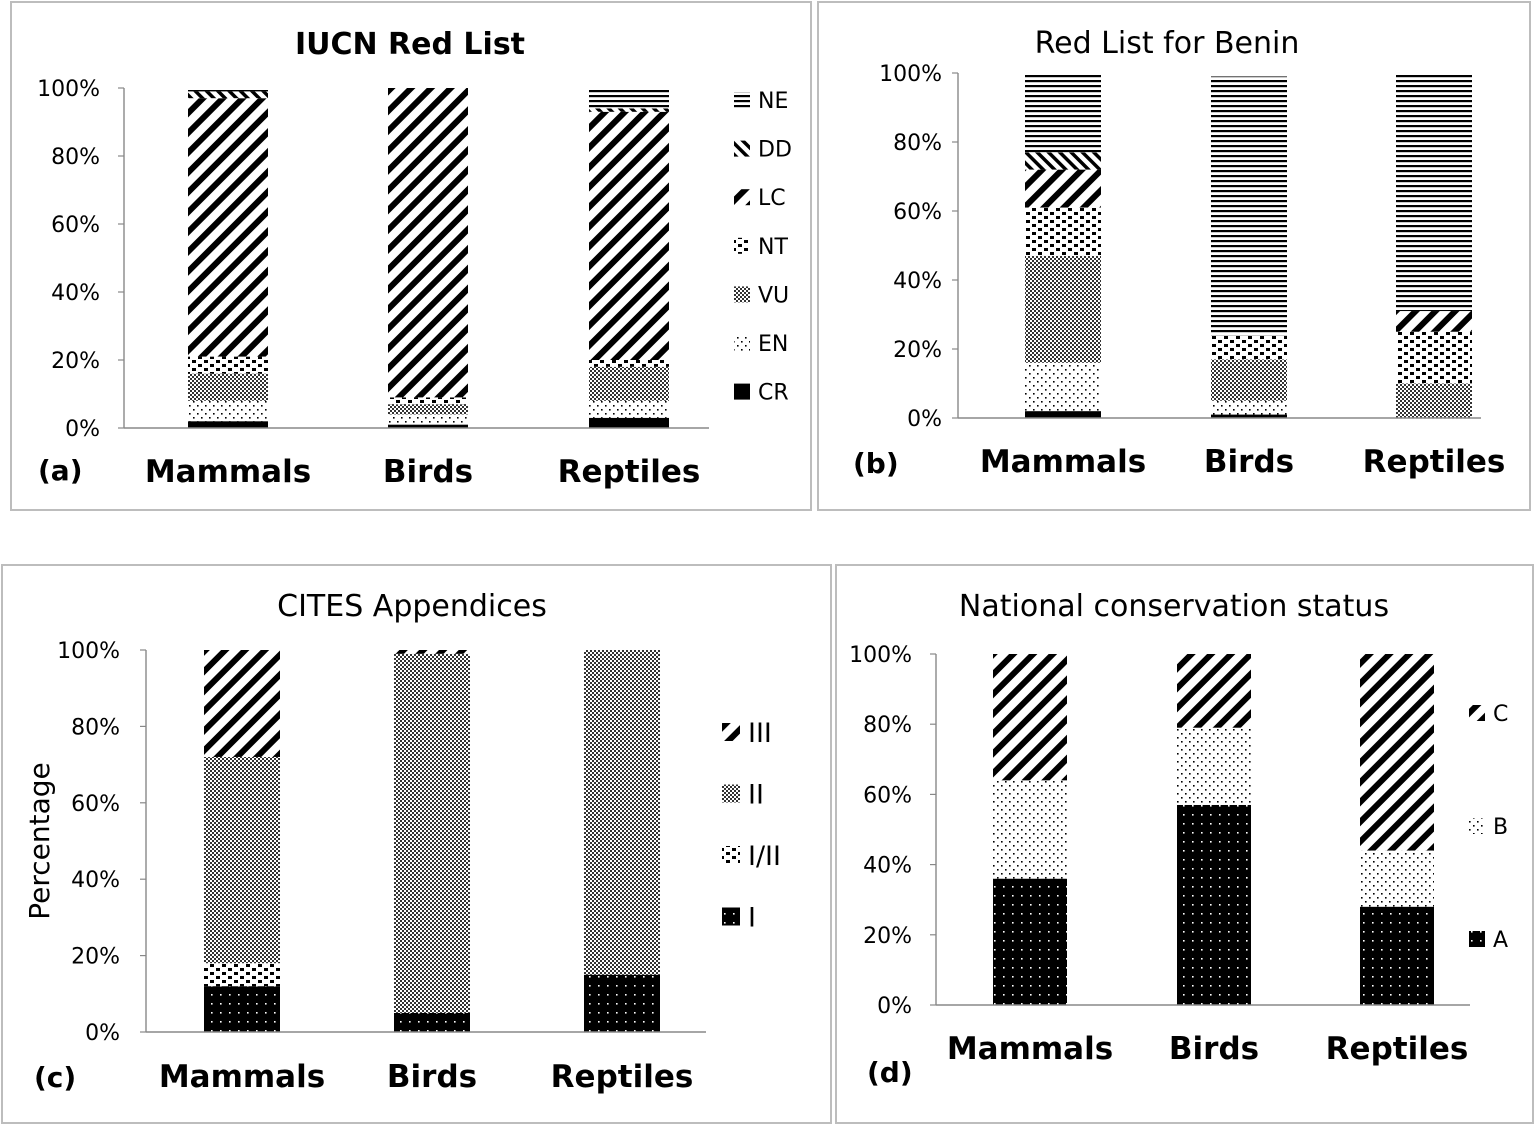  I want to click on legend-label-iii: III, so click(760, 733).